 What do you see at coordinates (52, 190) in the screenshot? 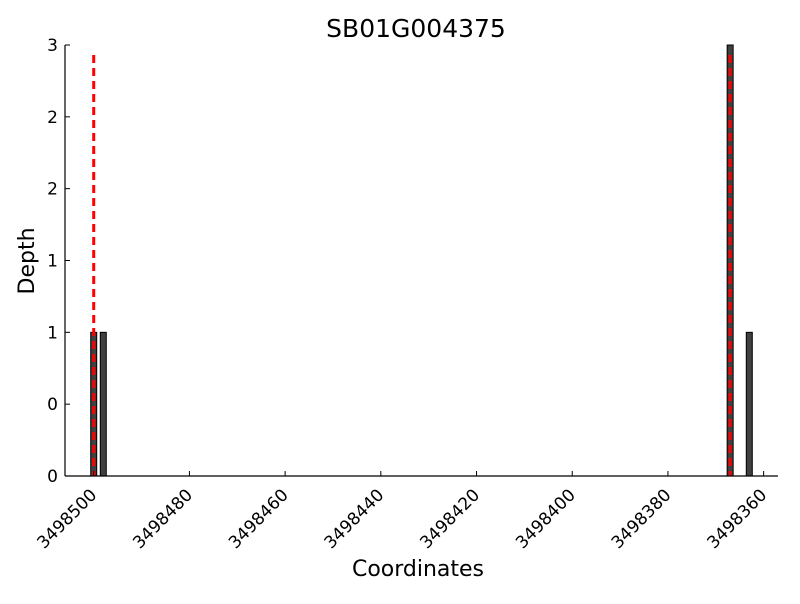
I see `y-tick-label-4: 2` at bounding box center [52, 190].